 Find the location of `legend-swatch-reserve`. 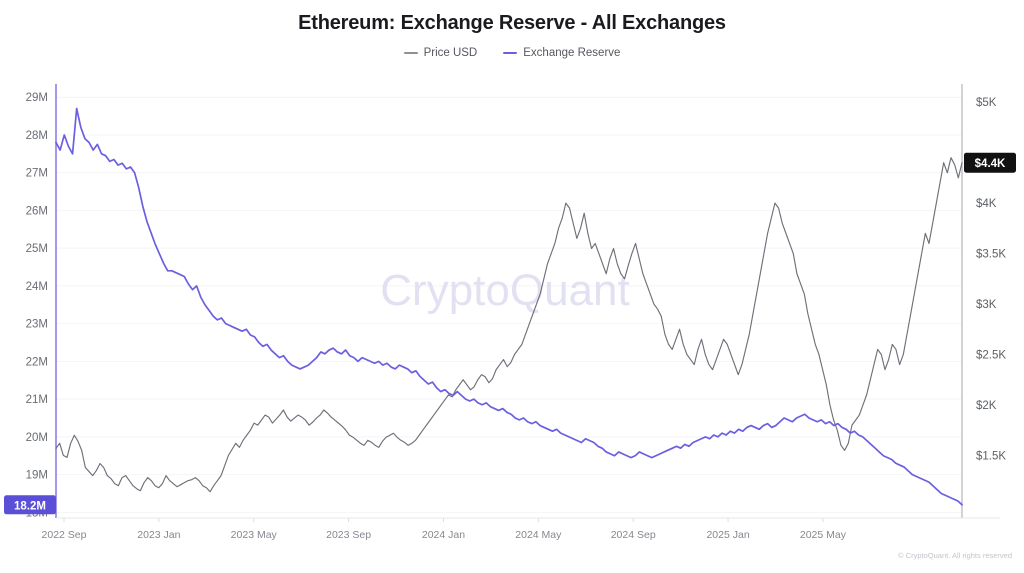

legend-swatch-reserve is located at coordinates (510, 53).